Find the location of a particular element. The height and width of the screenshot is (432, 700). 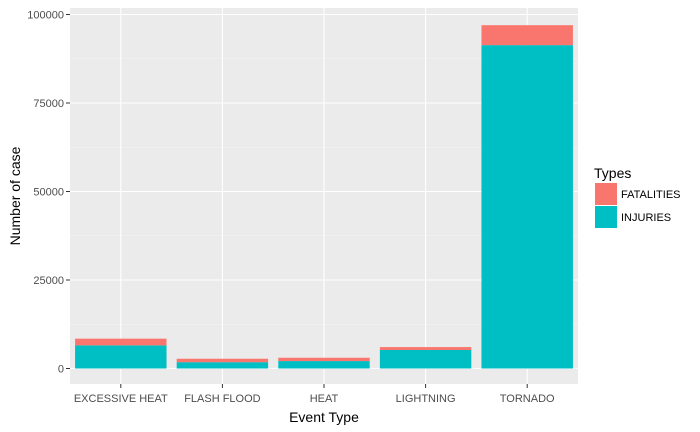

bar-fatalities-tornado is located at coordinates (527, 35).